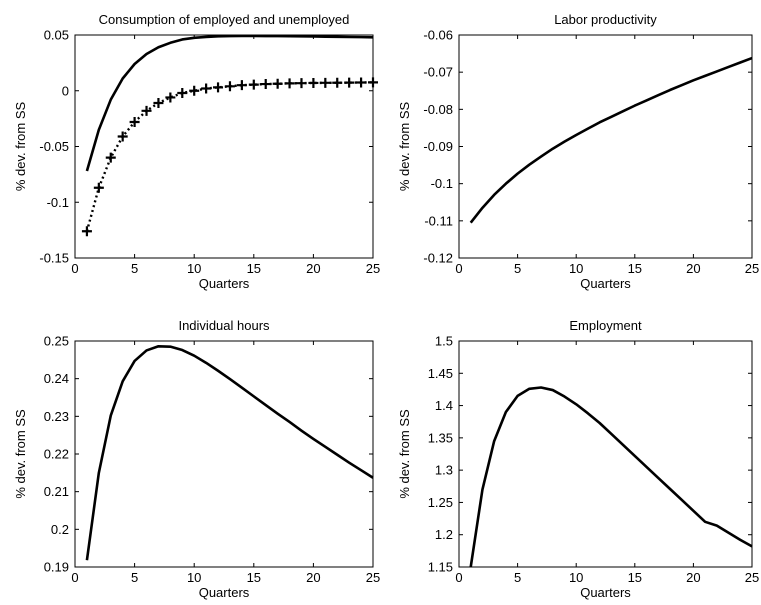  Describe the element at coordinates (56, 35) in the screenshot. I see `y-tick-label: 0.05` at that location.